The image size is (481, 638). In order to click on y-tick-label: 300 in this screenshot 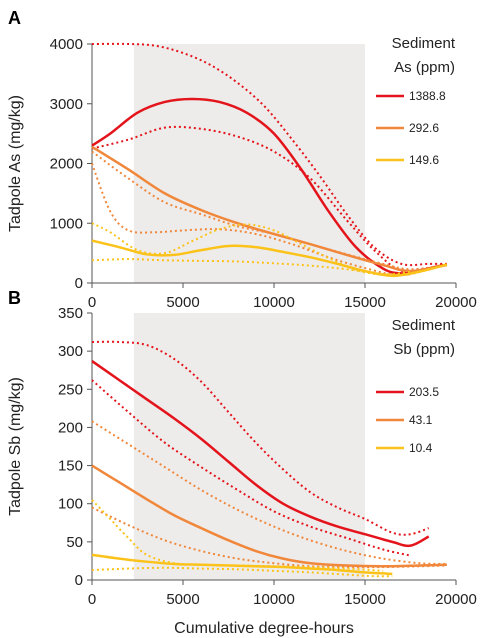, I will do `click(70, 351)`.